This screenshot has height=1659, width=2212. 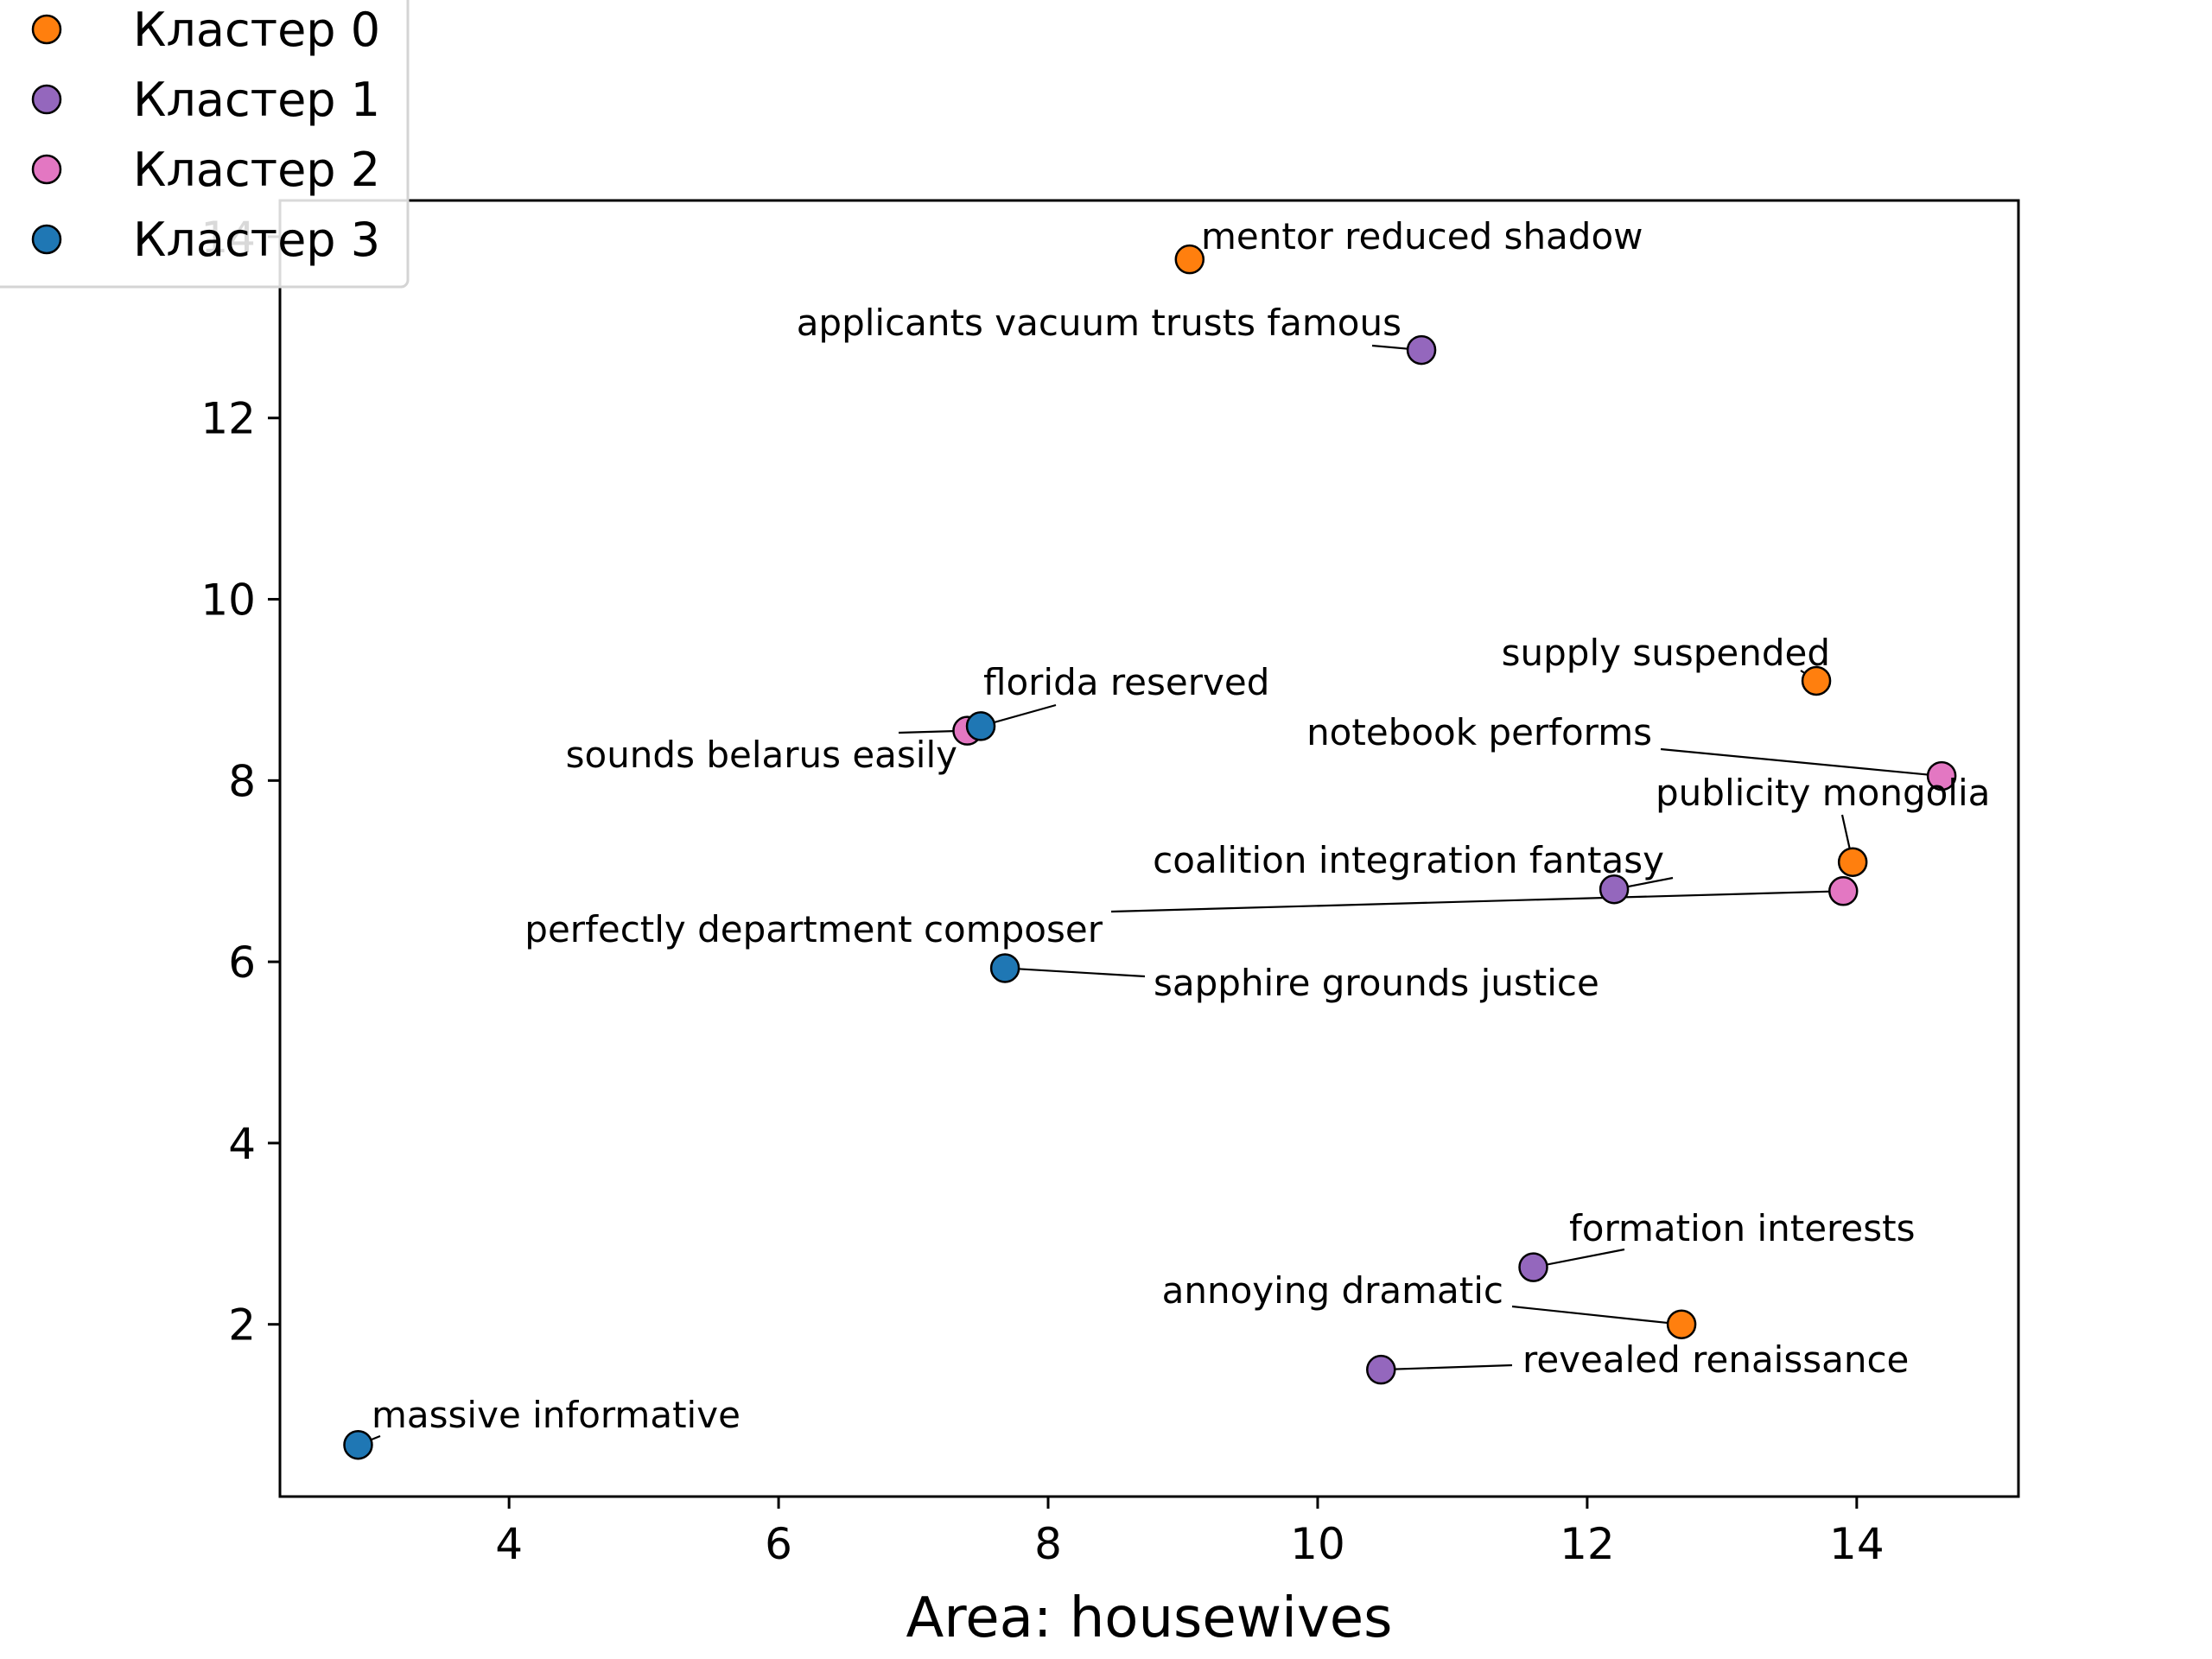 I want to click on y-tick-label: 4, so click(x=242, y=1144).